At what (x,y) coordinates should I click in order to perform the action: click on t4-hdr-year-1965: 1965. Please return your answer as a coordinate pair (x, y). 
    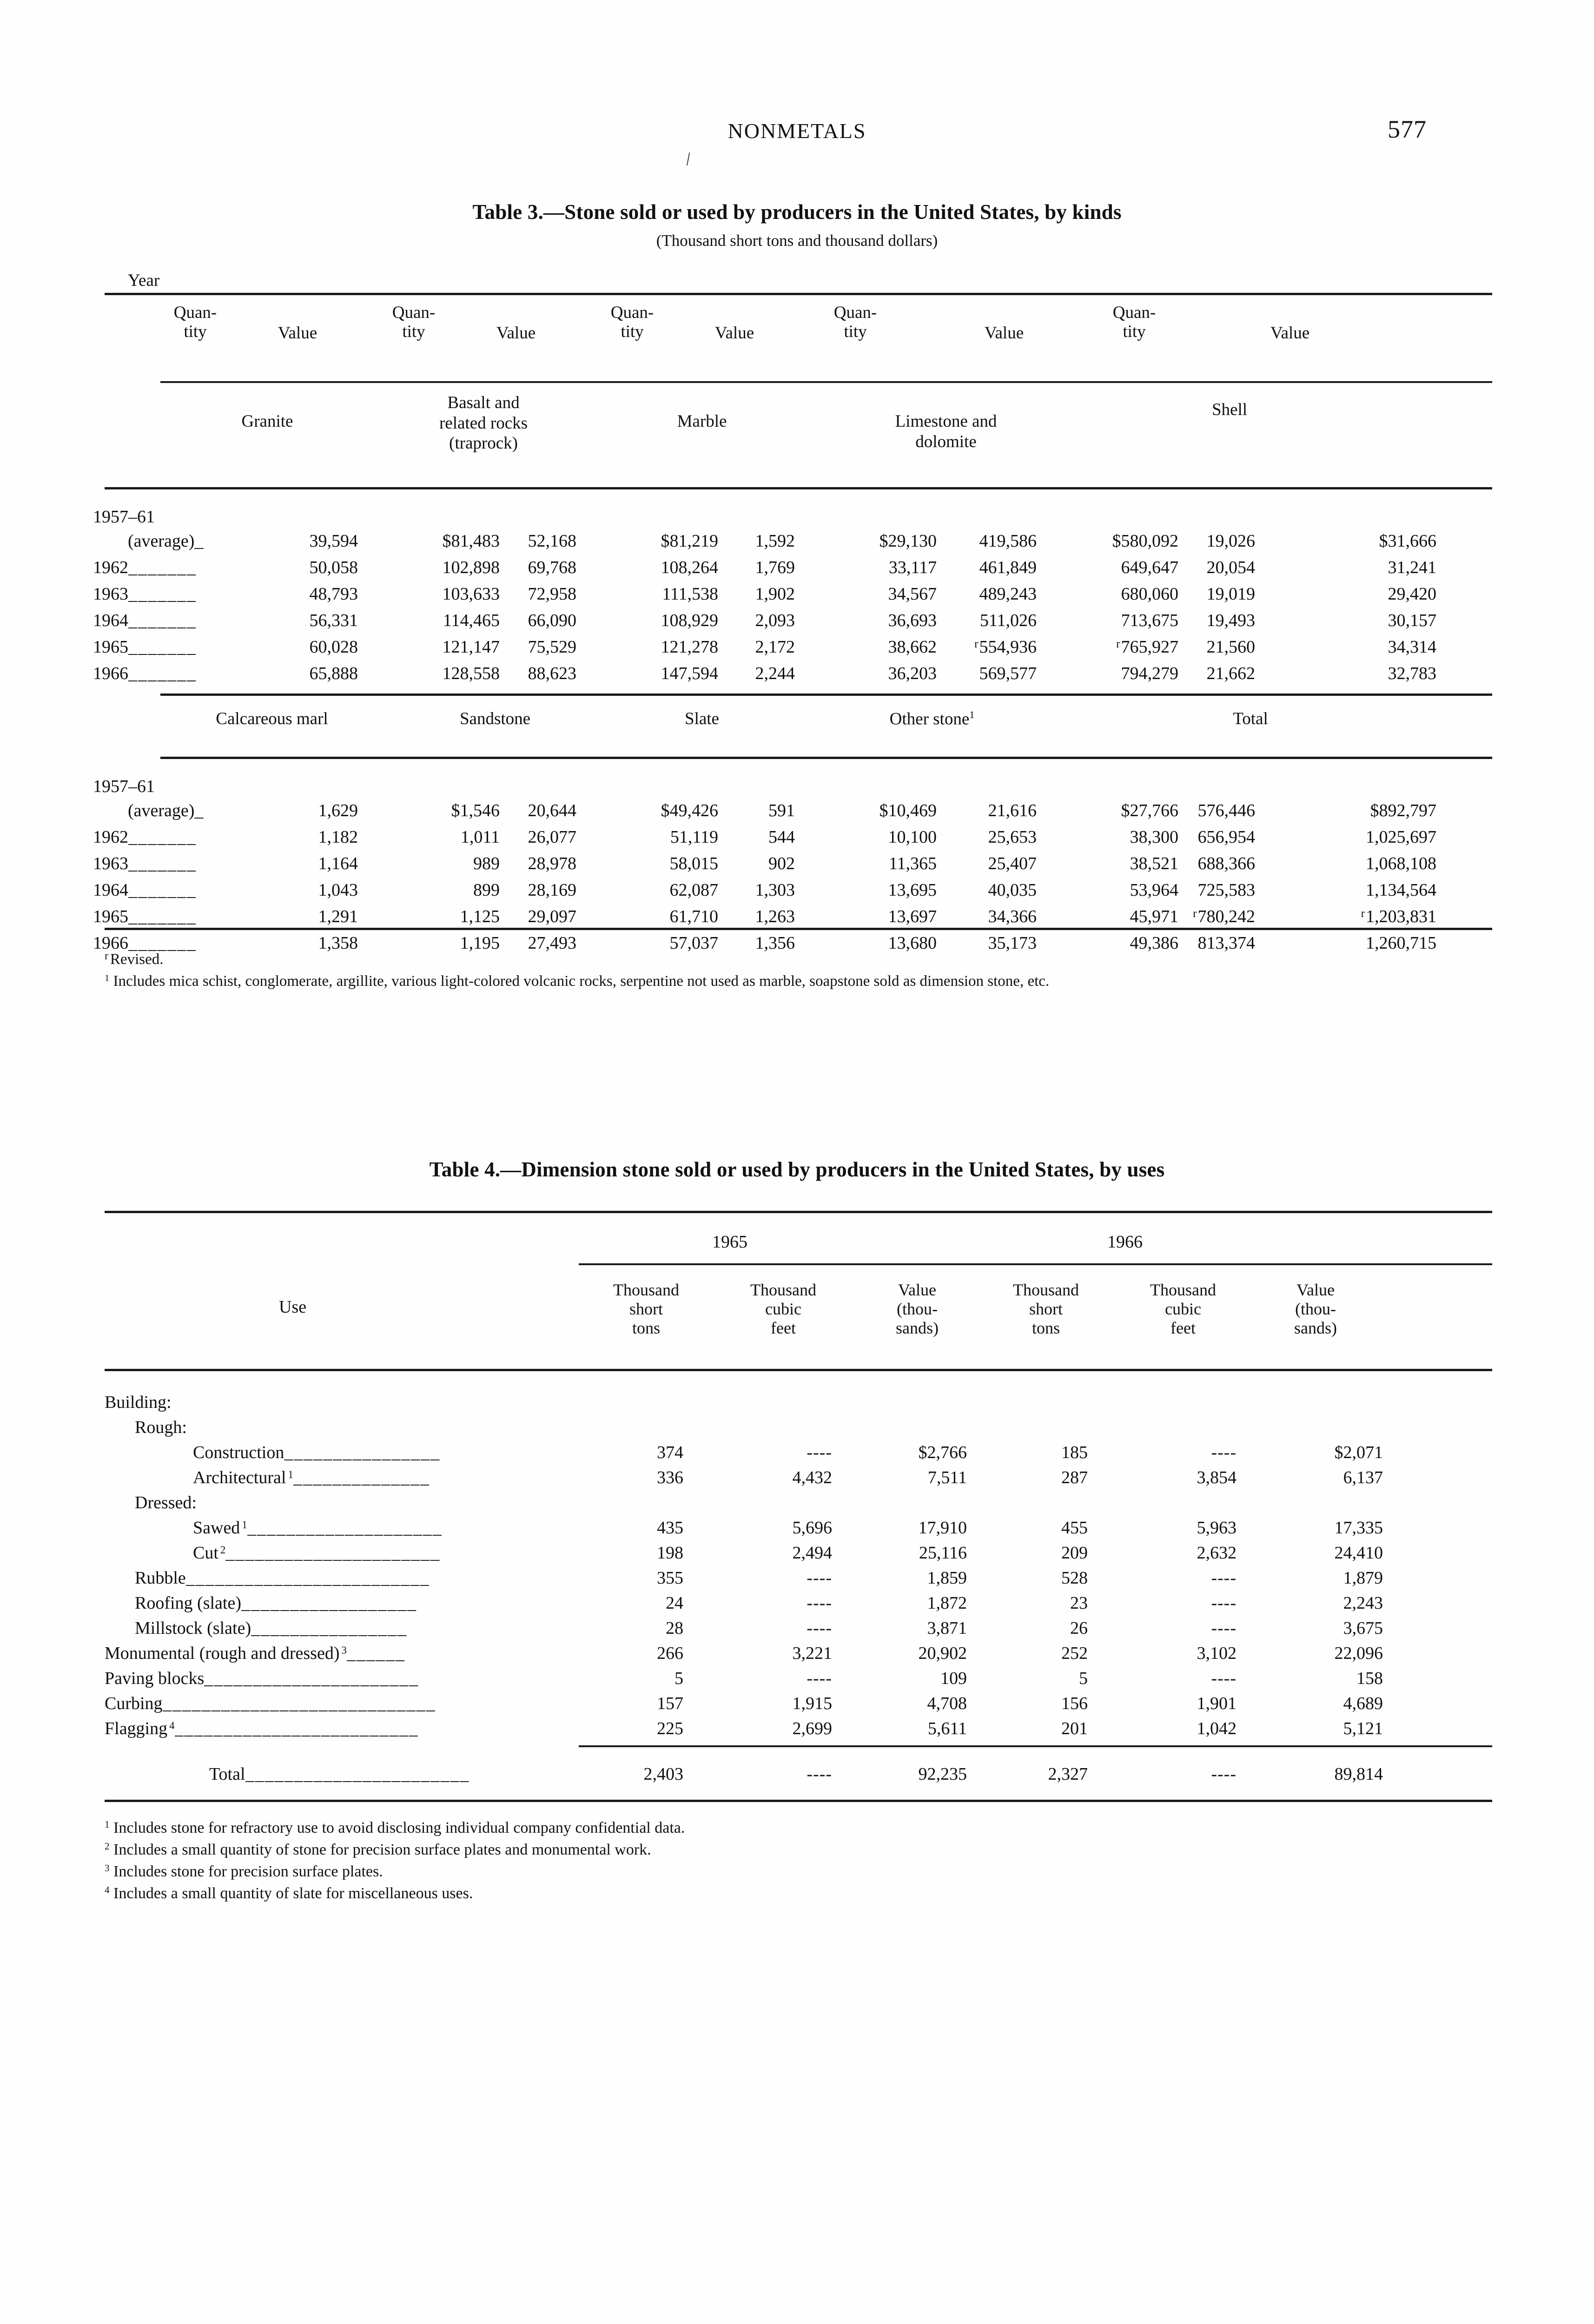
    Looking at the image, I should click on (730, 1242).